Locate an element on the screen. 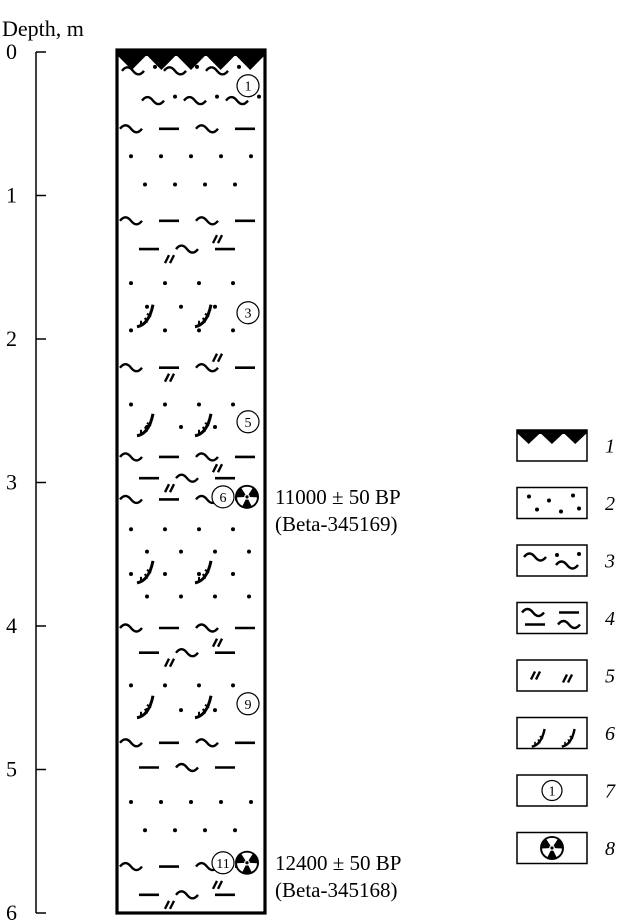  axis-title: Depth, m is located at coordinates (43, 28).